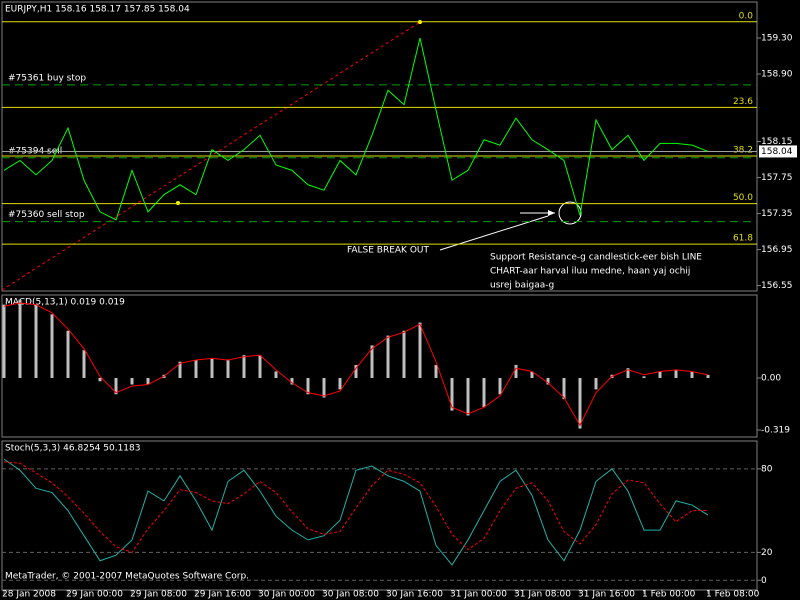 This screenshot has width=800, height=600. What do you see at coordinates (522, 286) in the screenshot?
I see `annotation: usrej baigaa-g` at bounding box center [522, 286].